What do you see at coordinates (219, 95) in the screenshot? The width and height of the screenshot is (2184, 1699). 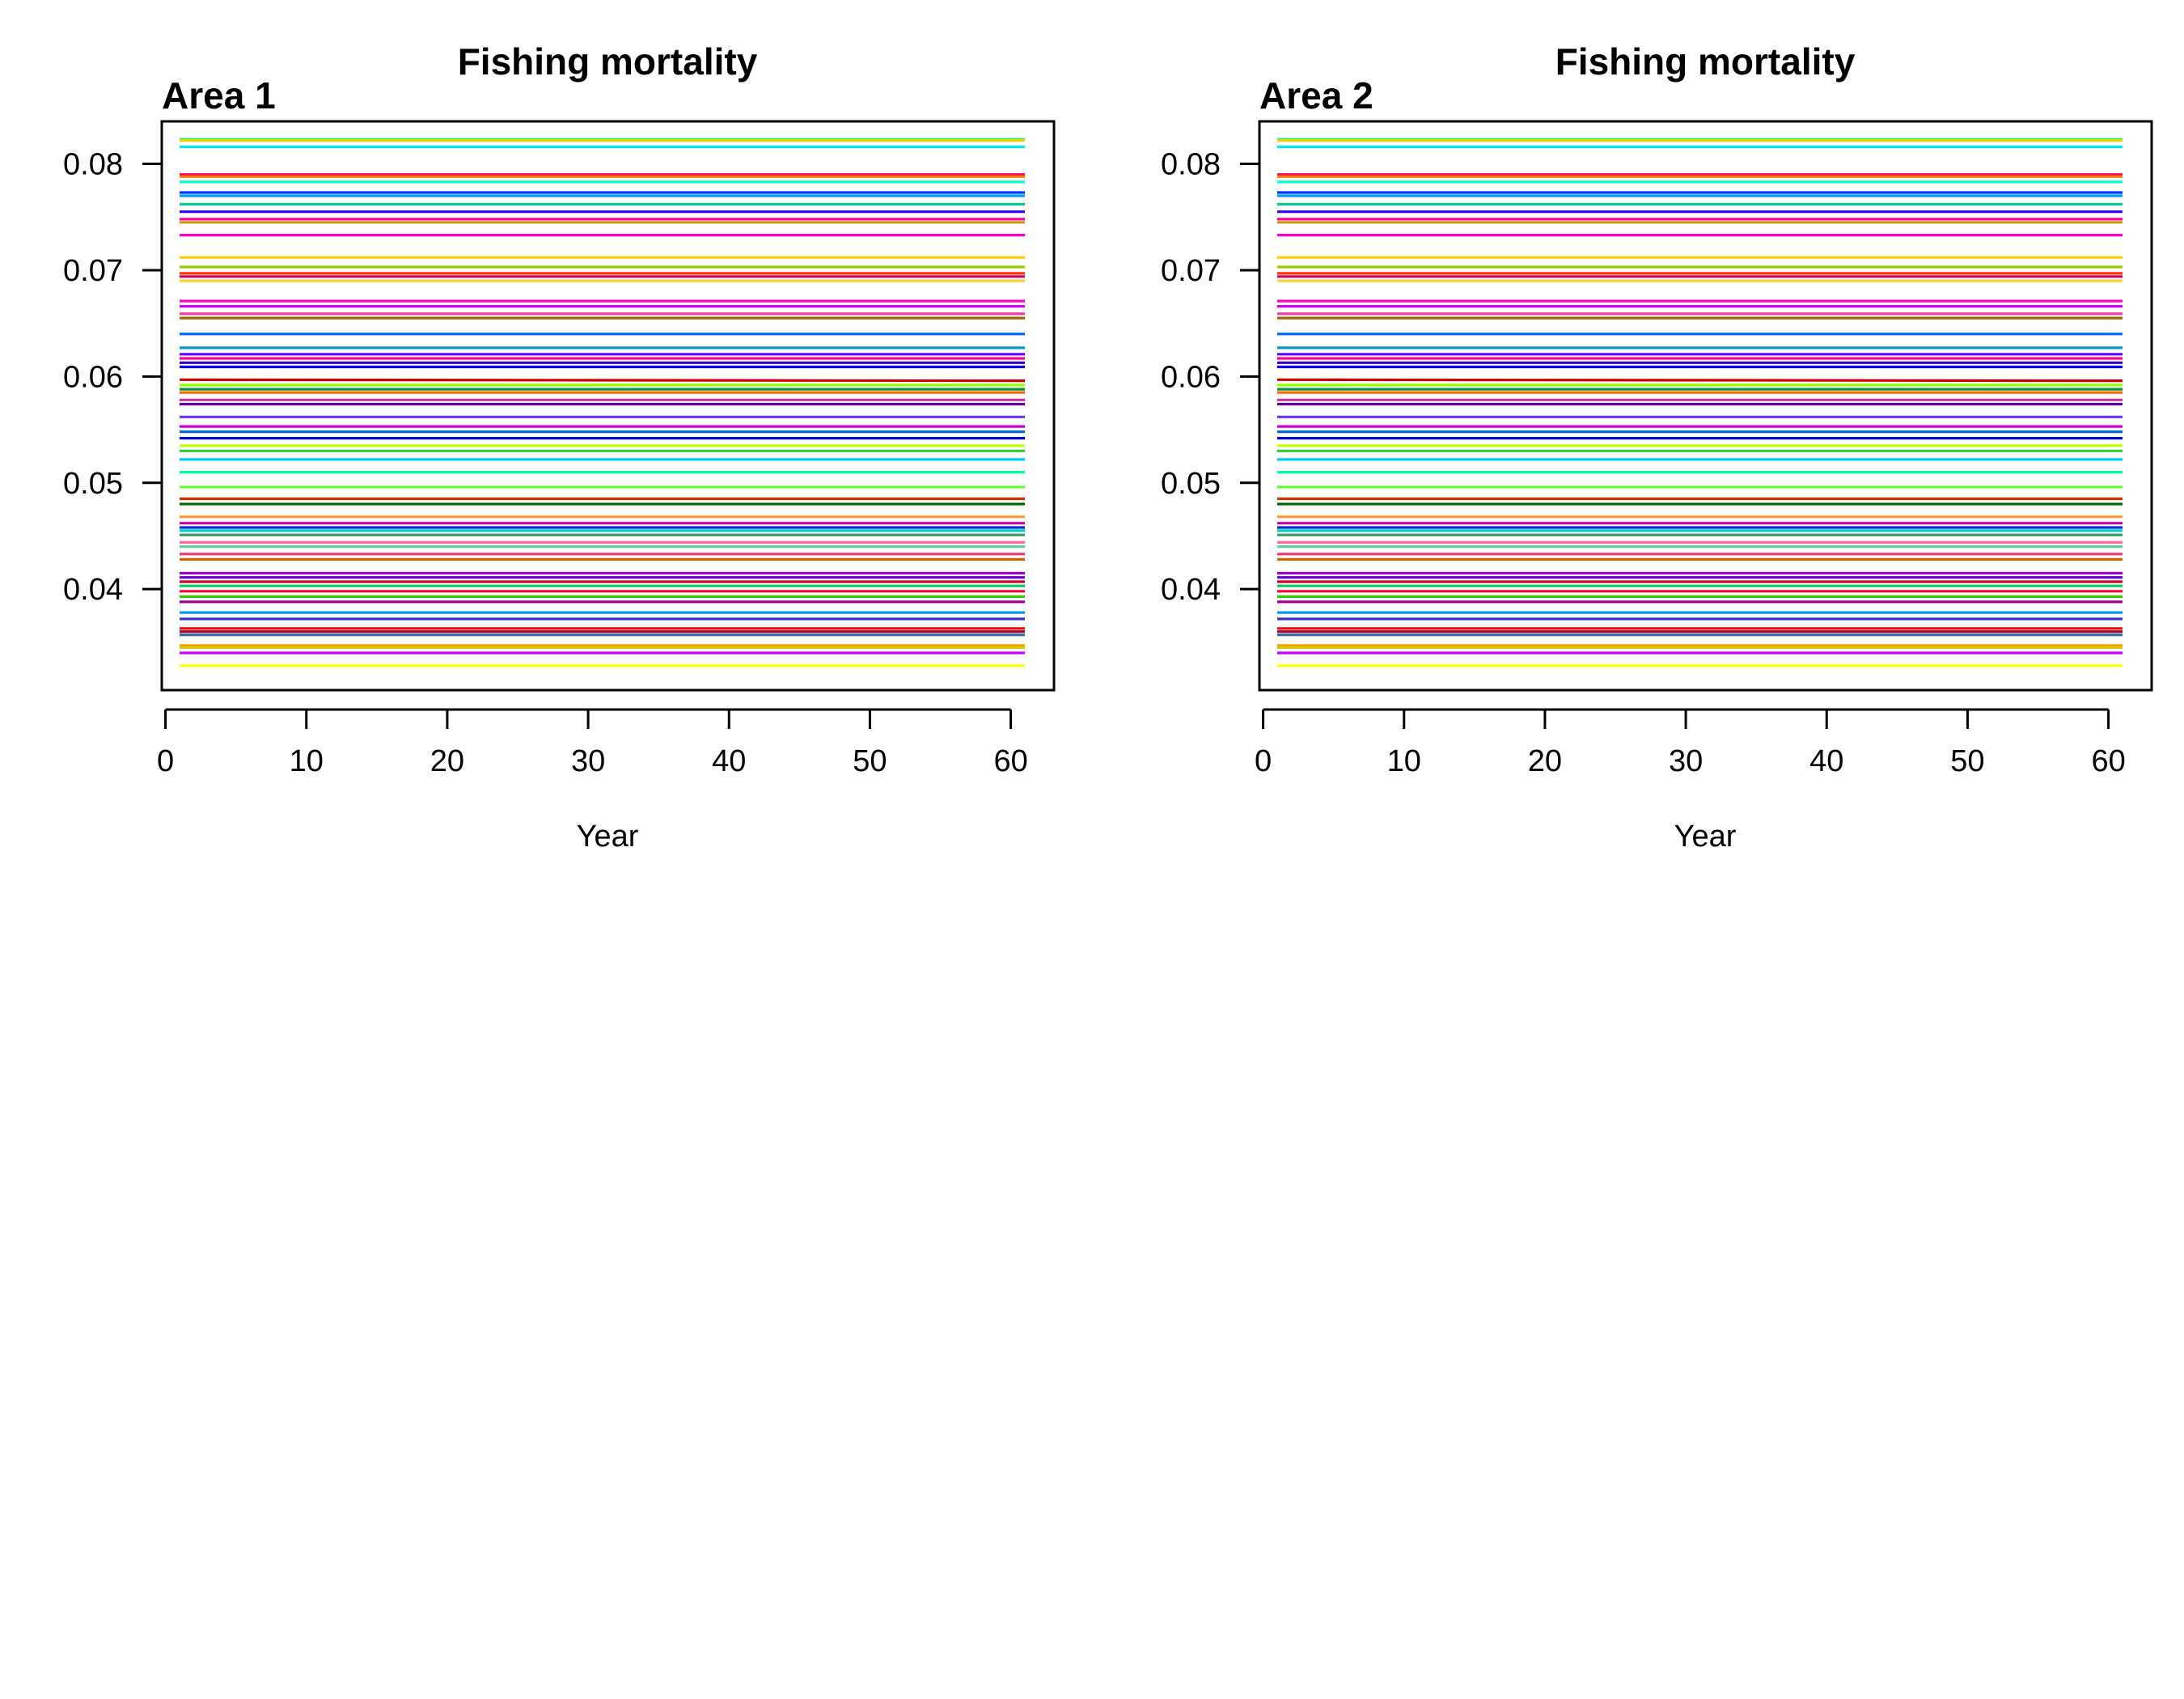 I see `area-label: Area 1` at bounding box center [219, 95].